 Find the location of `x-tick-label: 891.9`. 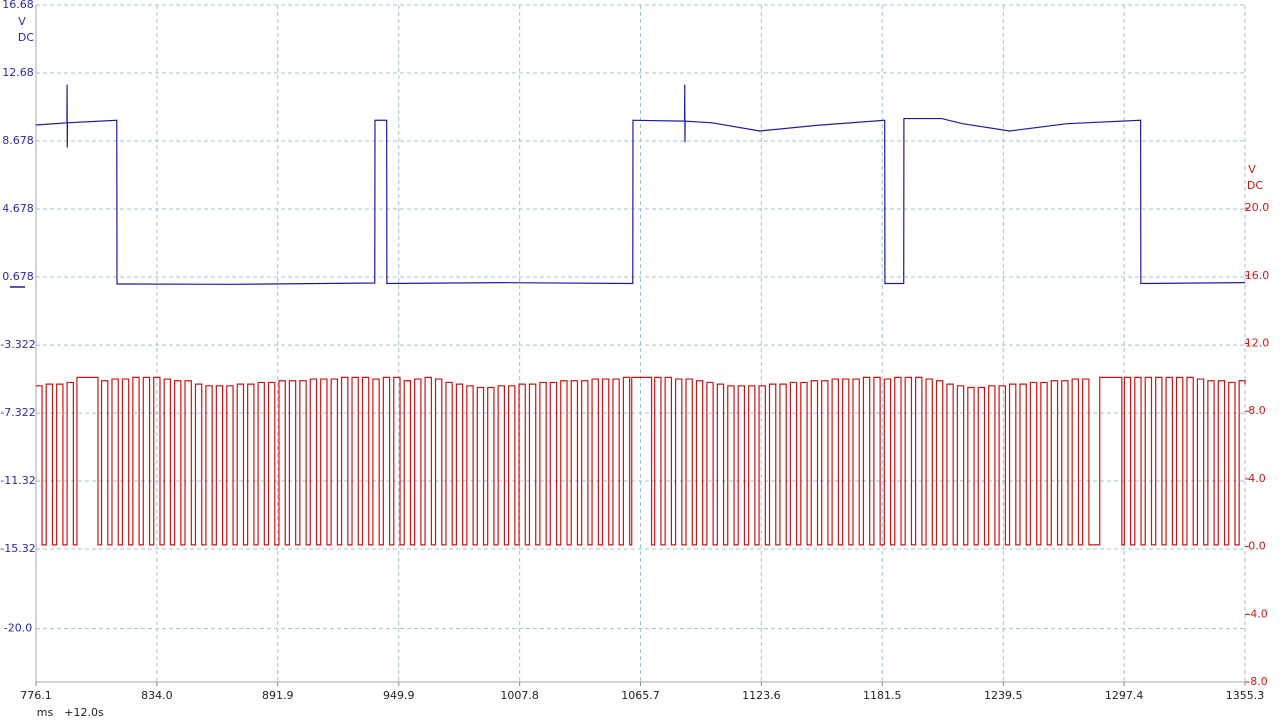

x-tick-label: 891.9 is located at coordinates (278, 695).